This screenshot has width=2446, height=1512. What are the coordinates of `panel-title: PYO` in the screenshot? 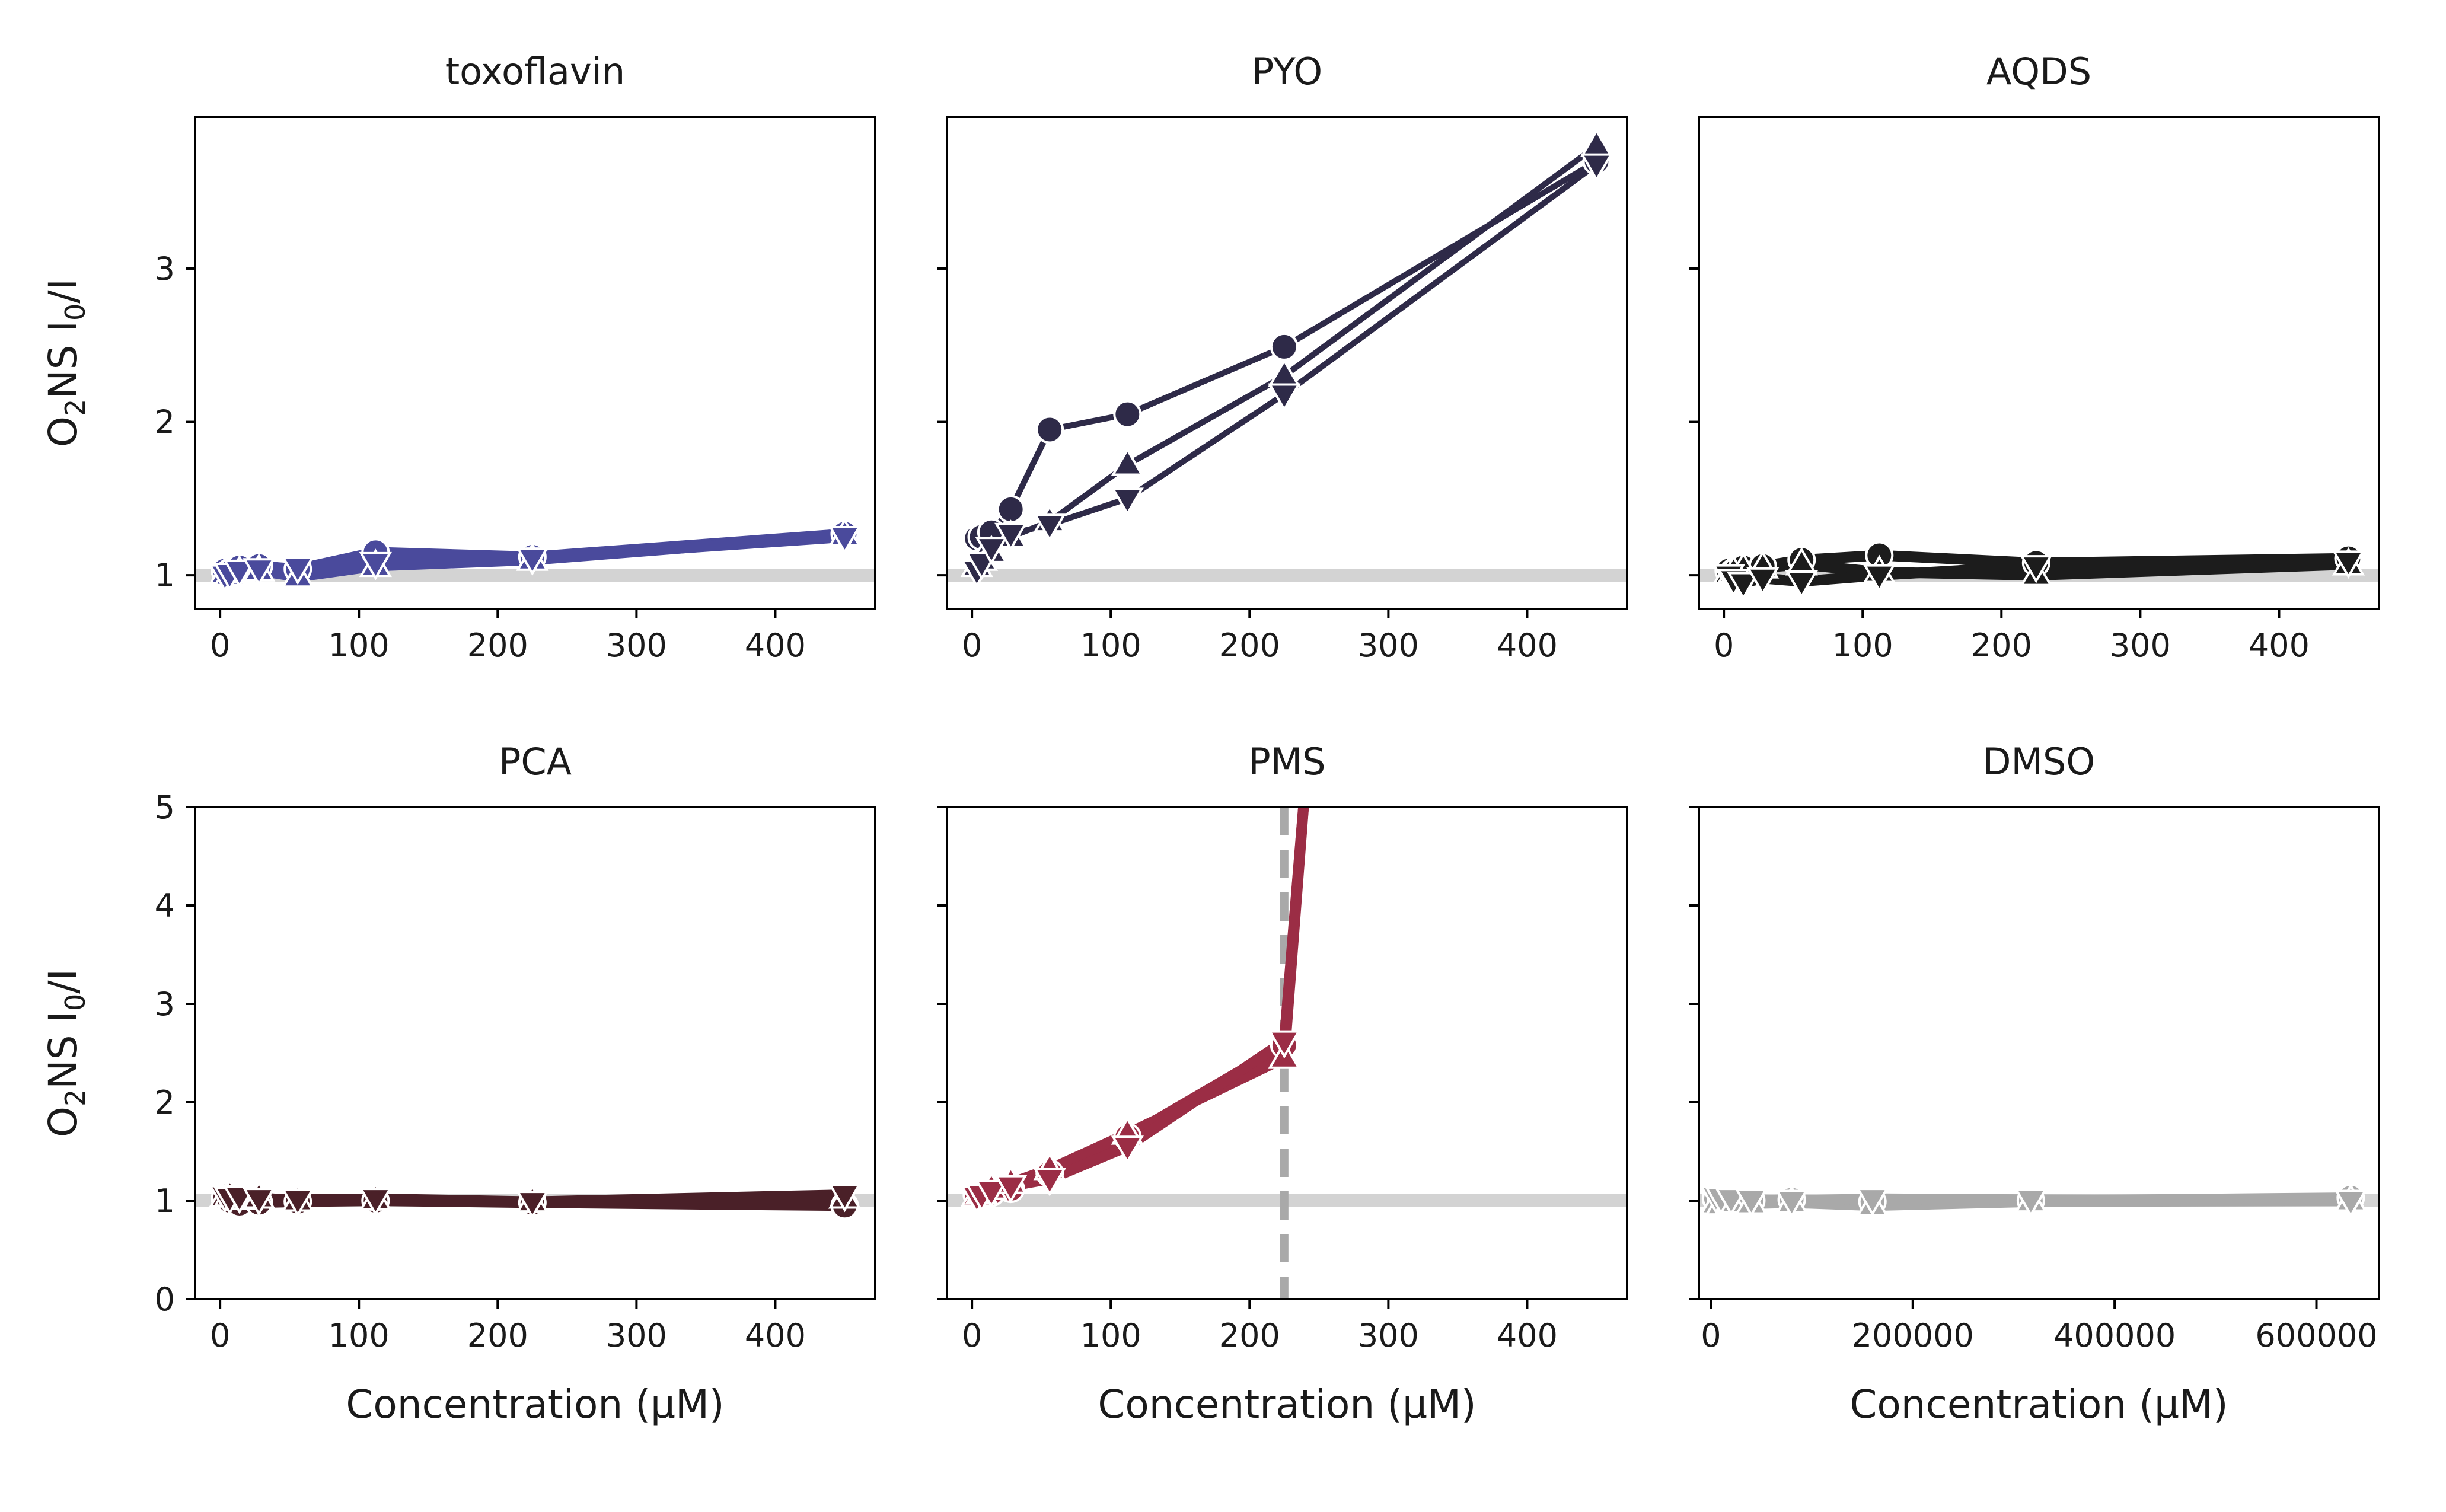 It's located at (1287, 71).